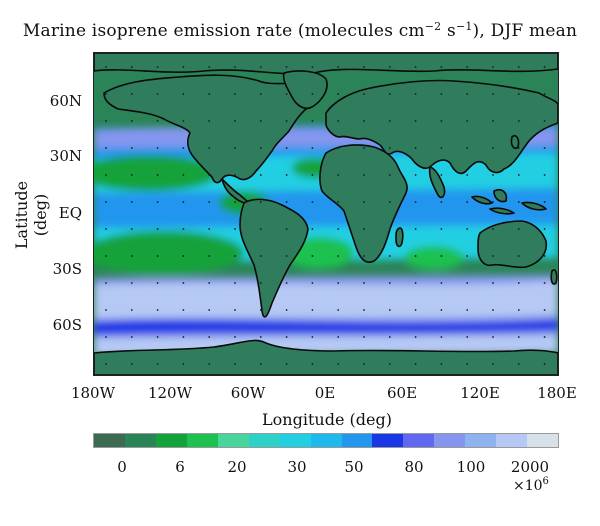 The width and height of the screenshot is (600, 526). I want to click on india, so click(437, 182).